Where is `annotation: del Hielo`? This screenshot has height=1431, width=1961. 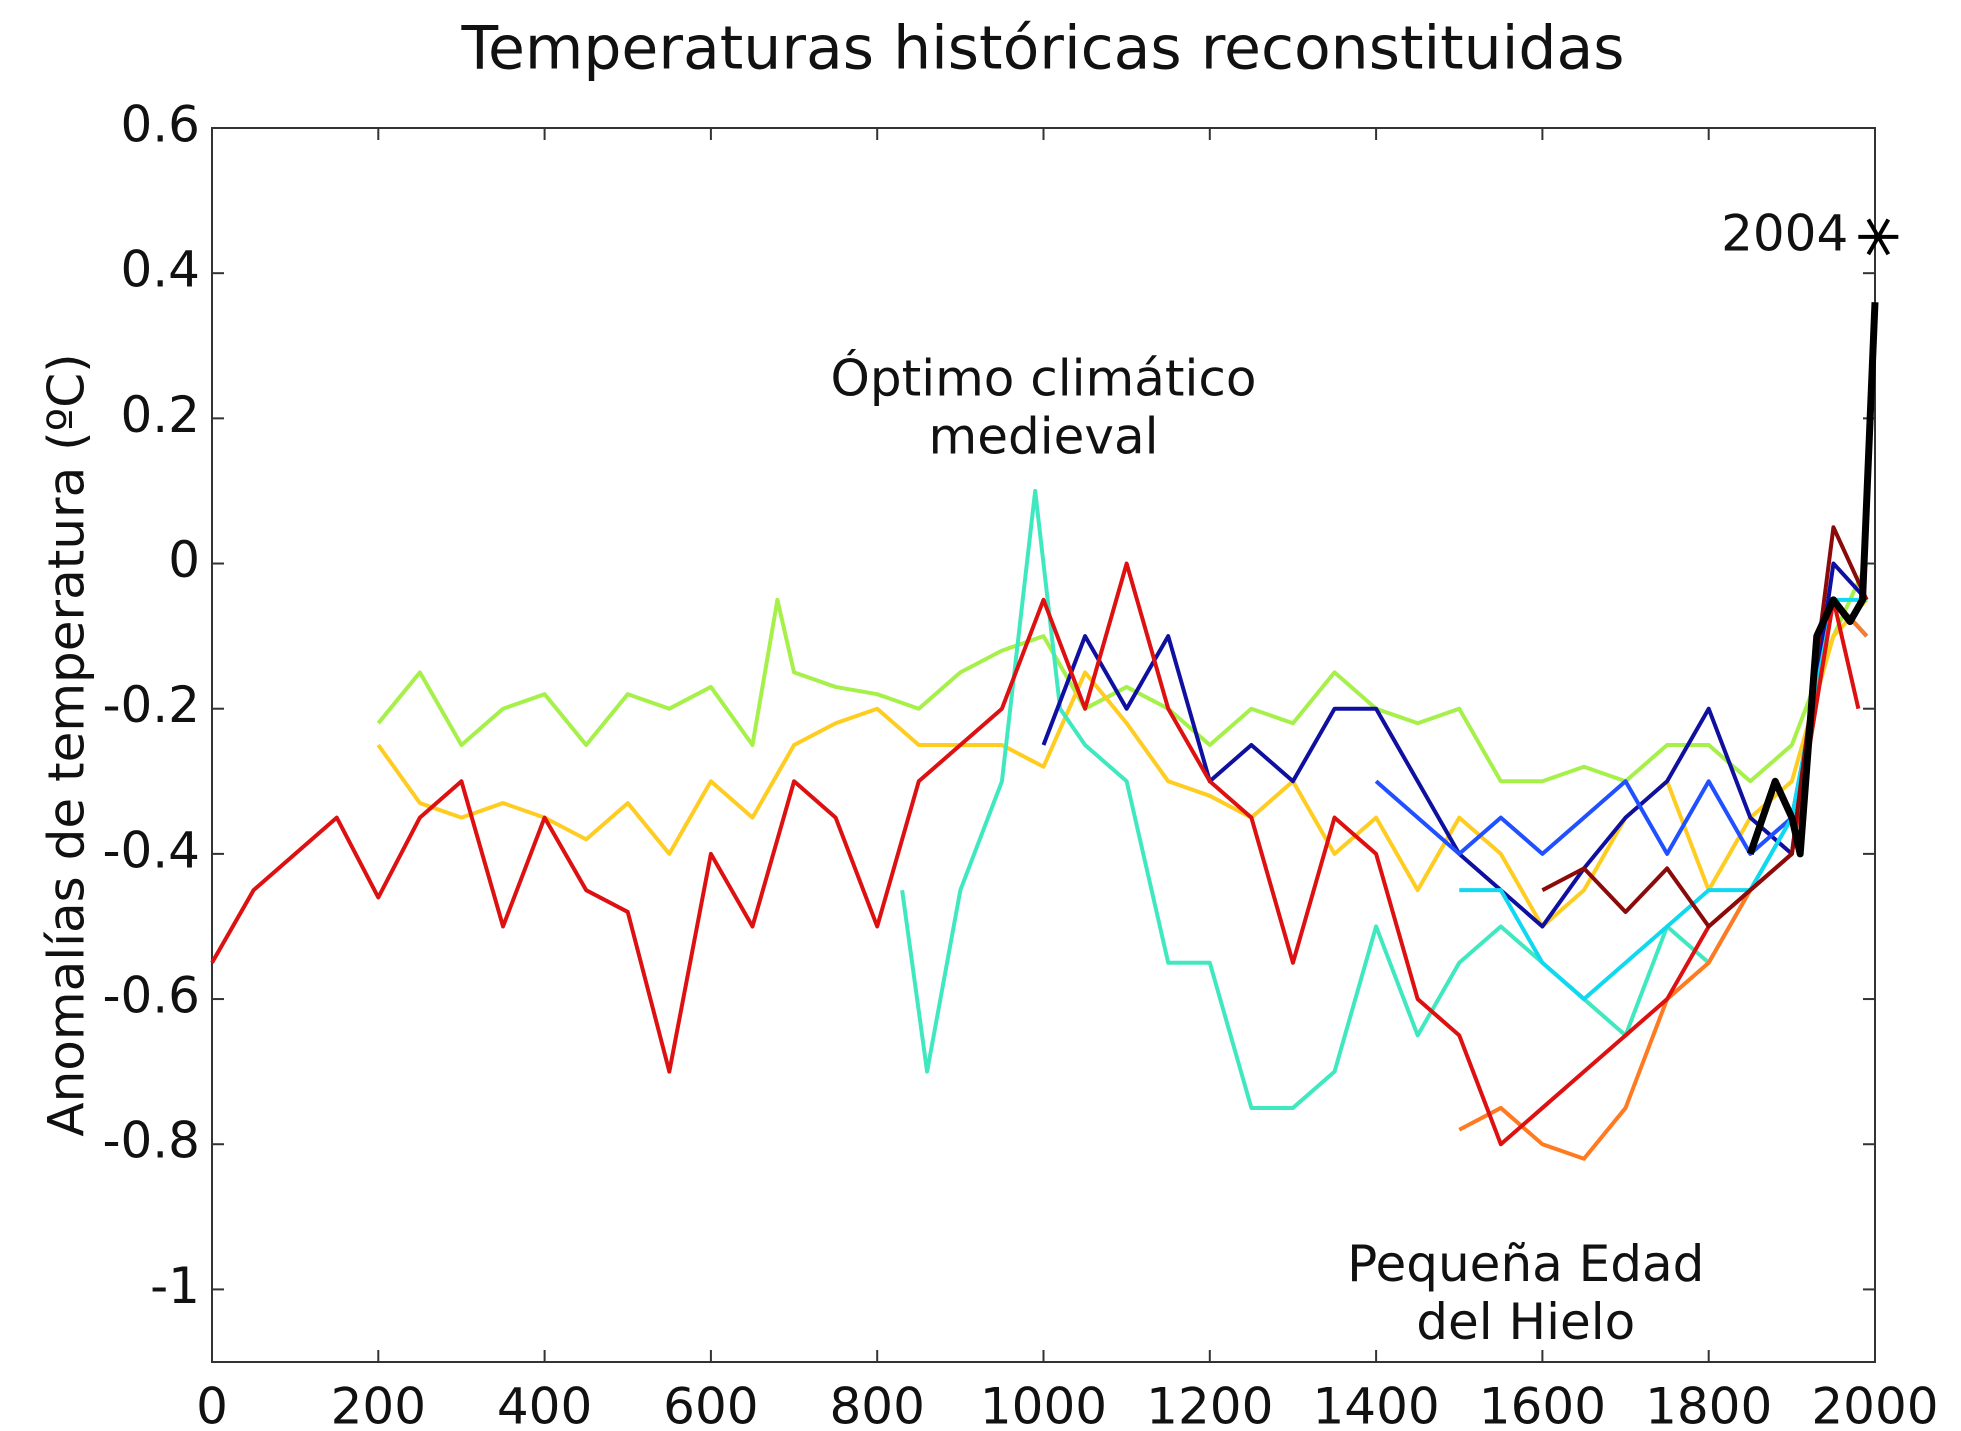
annotation: del Hielo is located at coordinates (1525, 1322).